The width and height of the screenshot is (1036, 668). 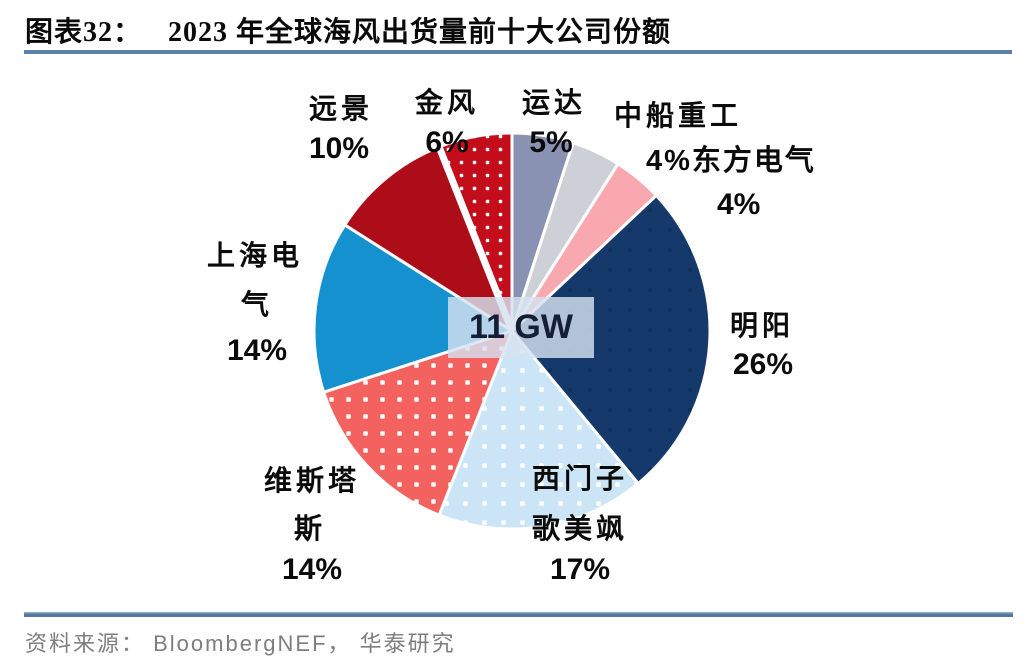 What do you see at coordinates (580, 479) in the screenshot?
I see `slice-label-siemens-line1: 西门子` at bounding box center [580, 479].